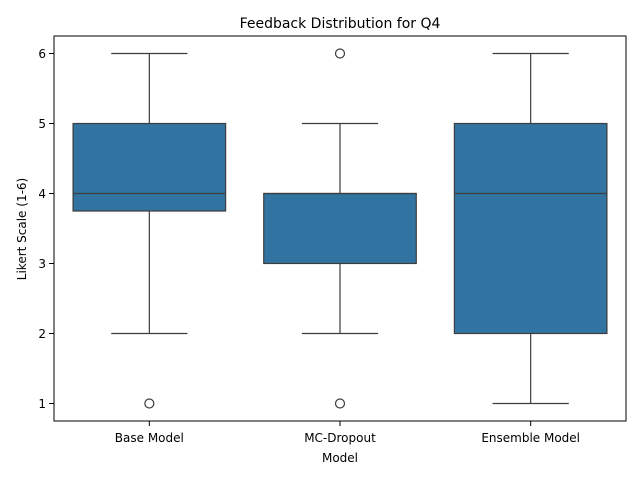  I want to click on x-tick-label: Ensemble Model, so click(530, 438).